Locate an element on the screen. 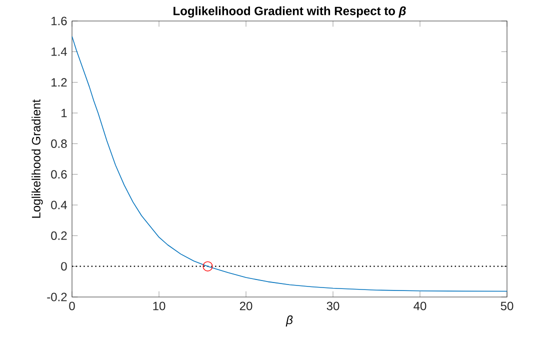 The width and height of the screenshot is (560, 337). y-tick-label: 1.4 is located at coordinates (59, 52).